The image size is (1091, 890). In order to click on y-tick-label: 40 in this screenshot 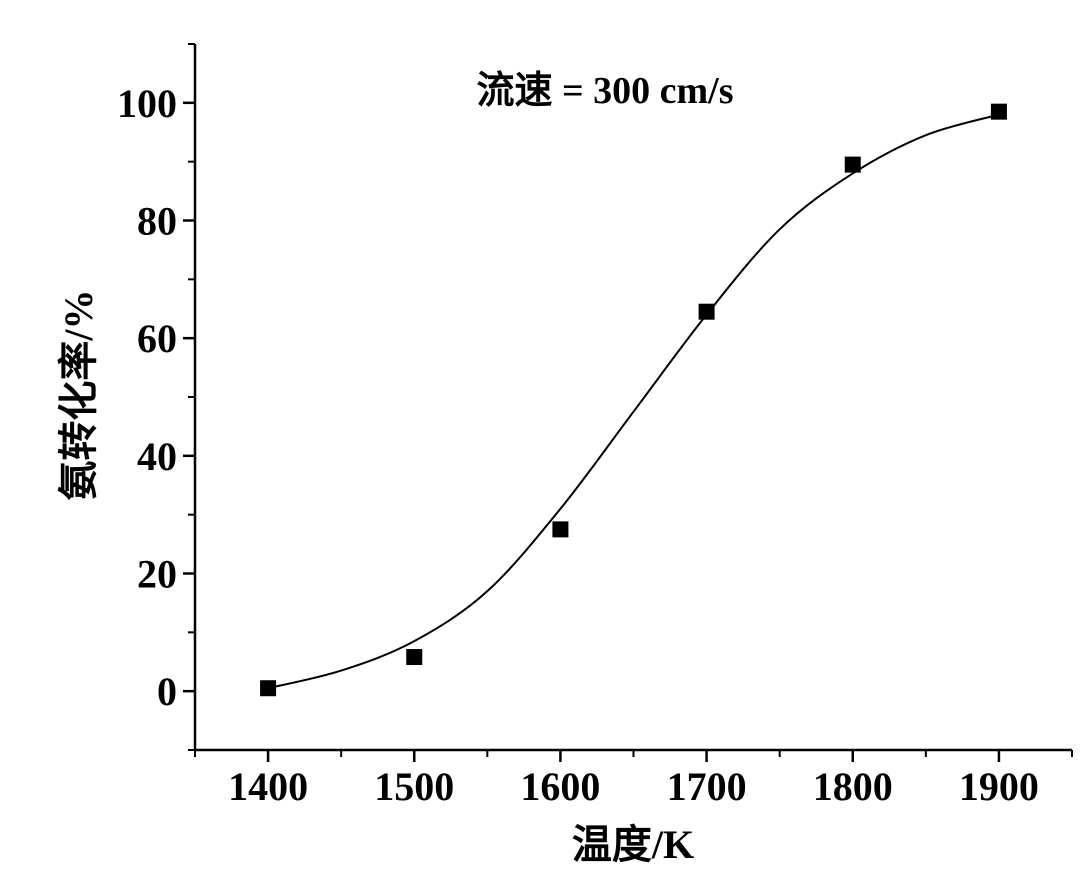, I will do `click(157, 456)`.